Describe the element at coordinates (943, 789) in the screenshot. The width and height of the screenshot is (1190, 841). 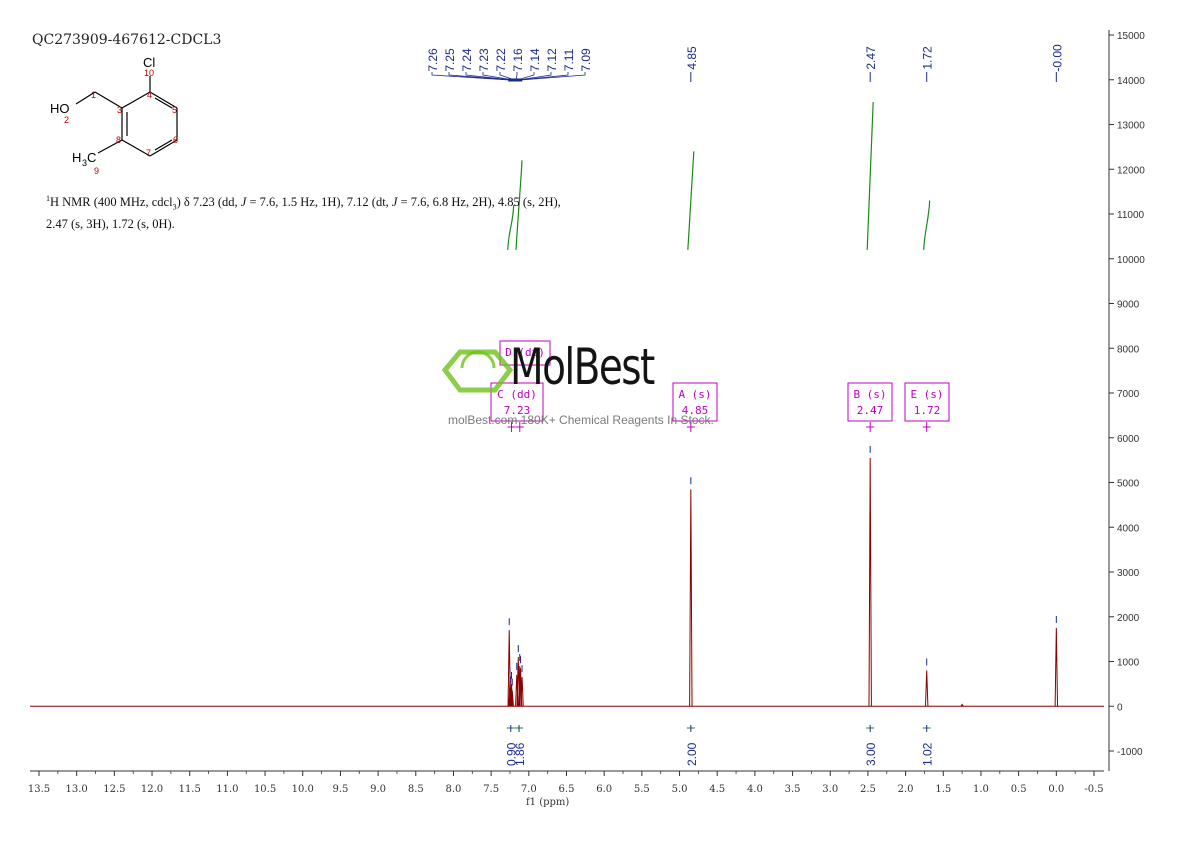
I see `x-tick-label: 1.5` at that location.